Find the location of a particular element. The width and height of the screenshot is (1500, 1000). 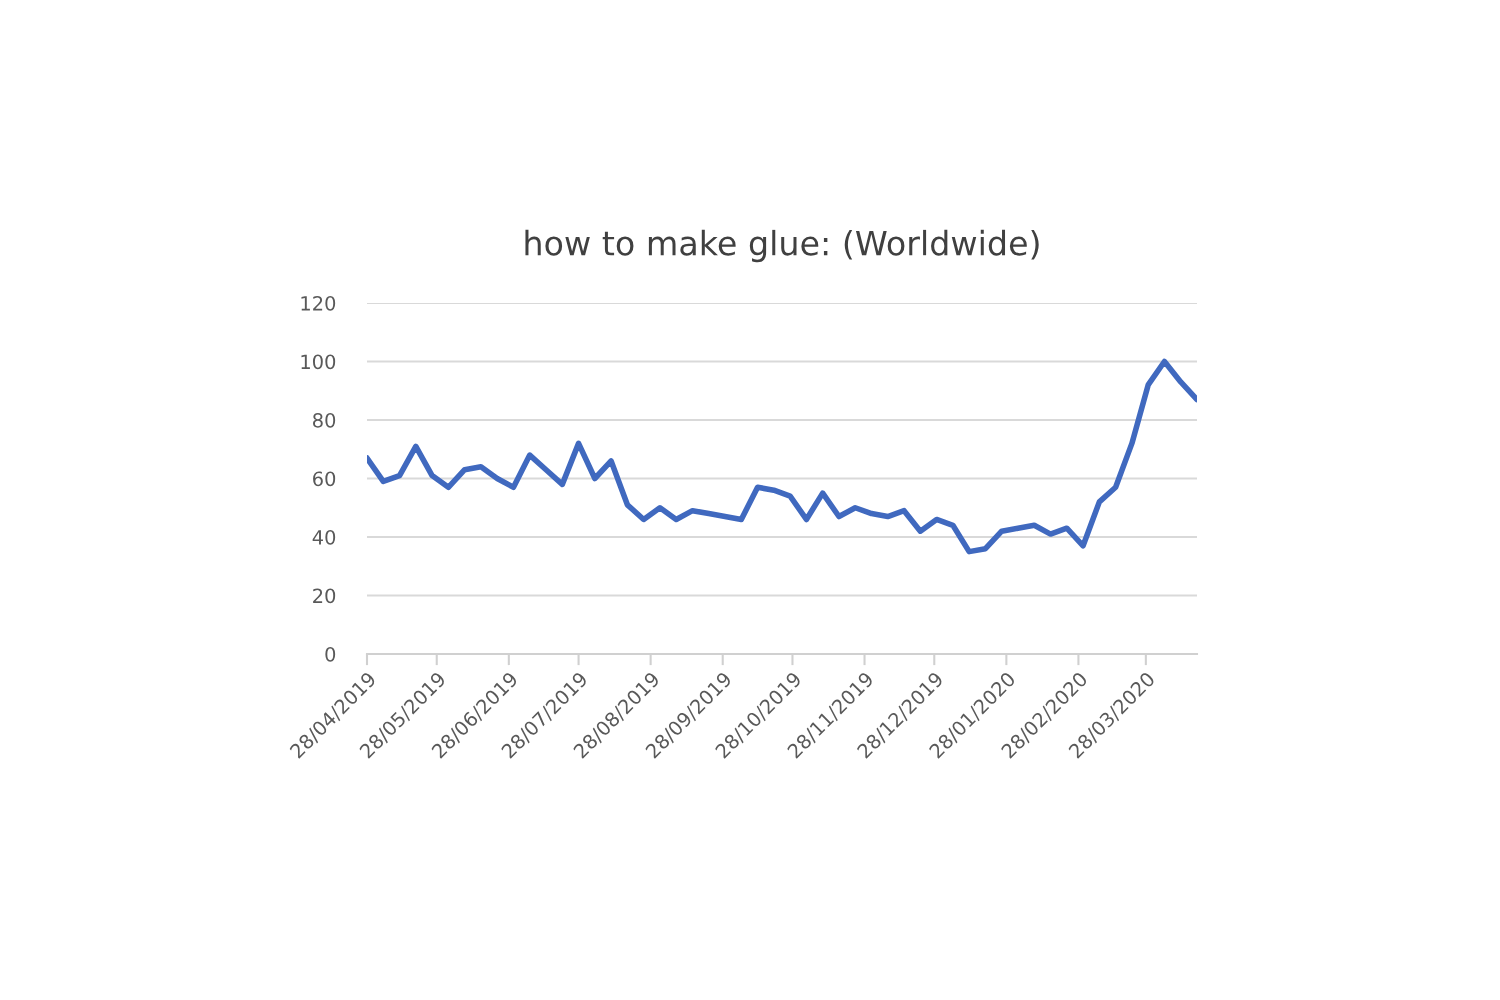

y-tick-label: 120 is located at coordinates (318, 303).